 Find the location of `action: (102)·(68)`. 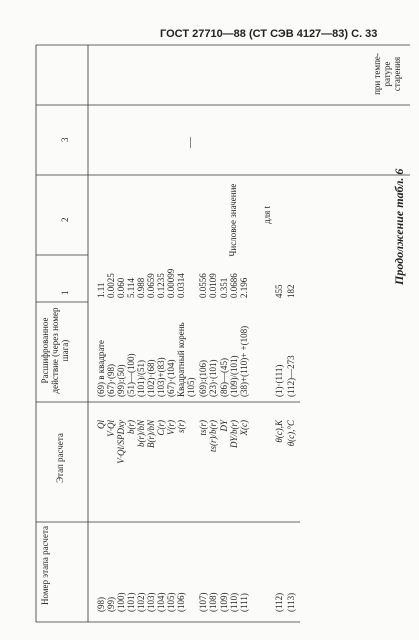

action: (102)·(68) is located at coordinates (151, 378).